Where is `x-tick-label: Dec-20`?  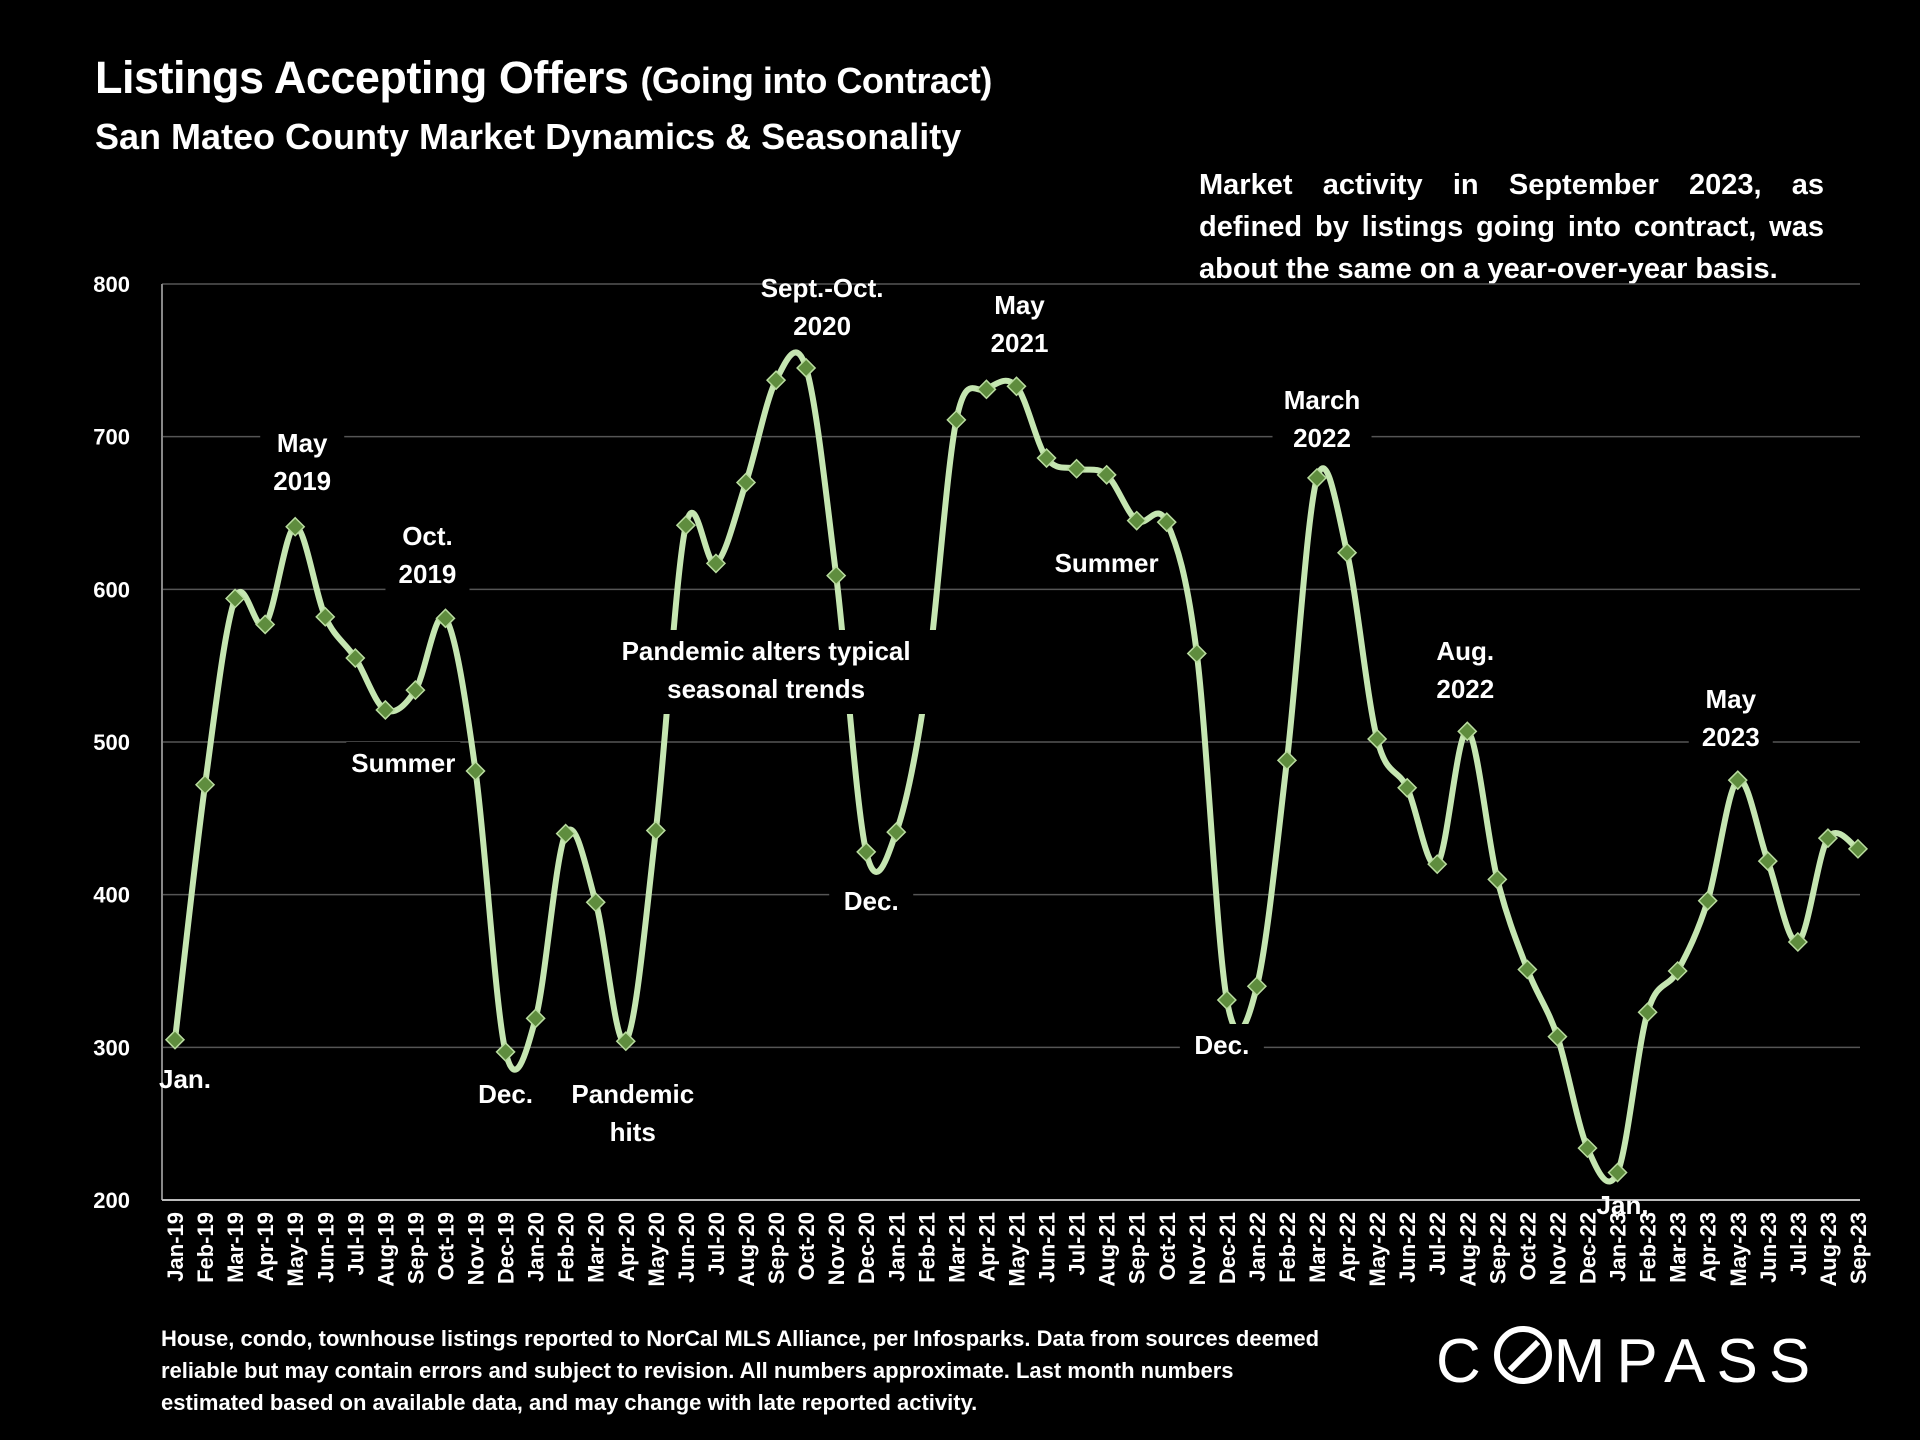 x-tick-label: Dec-20 is located at coordinates (866, 1248).